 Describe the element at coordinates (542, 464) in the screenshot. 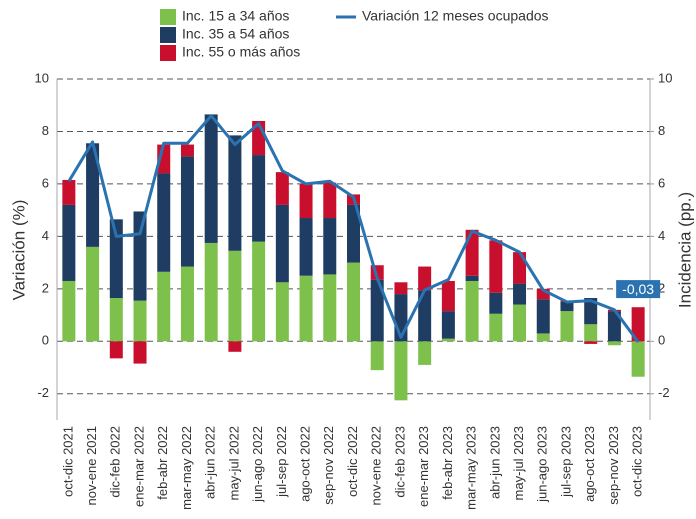

I see `x-tick-label: jun-ago 2023` at that location.